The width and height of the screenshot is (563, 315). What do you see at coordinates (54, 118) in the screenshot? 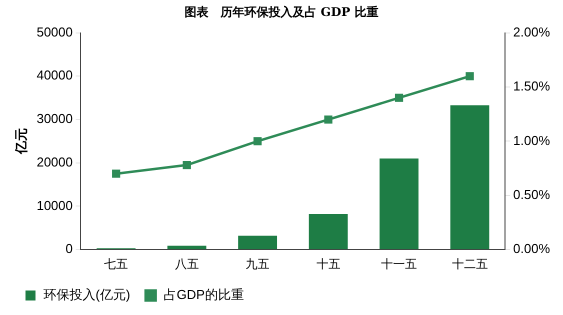
I see `y-tick-label: 30000` at bounding box center [54, 118].